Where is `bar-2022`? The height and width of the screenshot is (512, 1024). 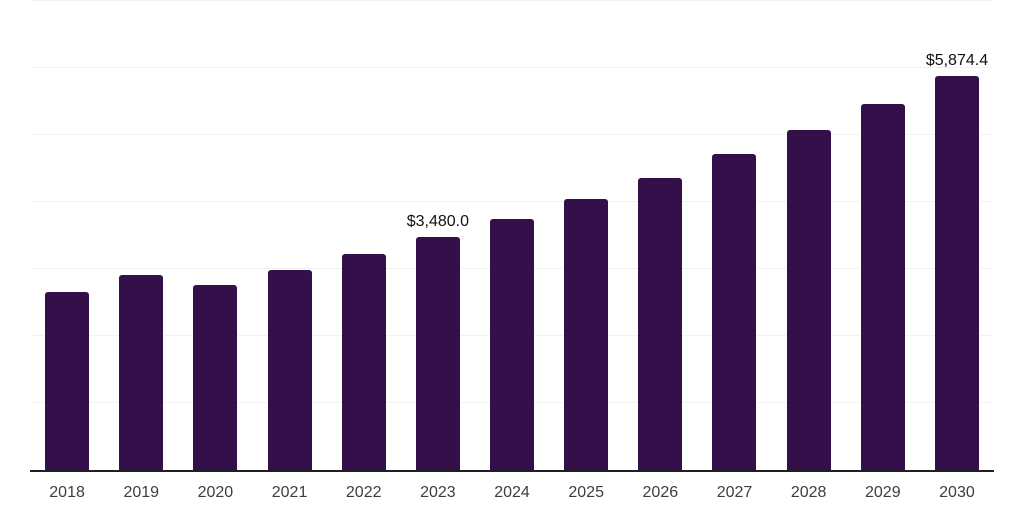
bar-2022 is located at coordinates (363, 361).